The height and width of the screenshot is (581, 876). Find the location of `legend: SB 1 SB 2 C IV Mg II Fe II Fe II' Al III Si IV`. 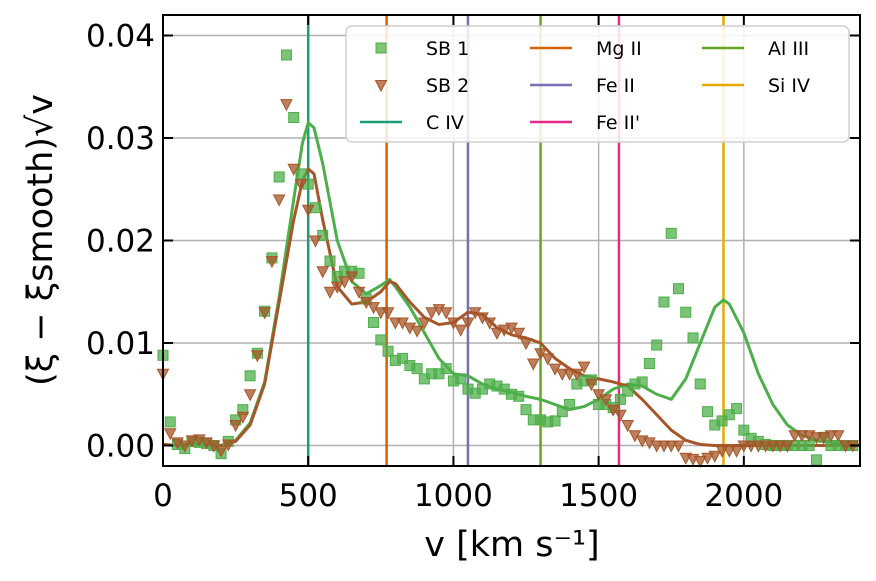

legend: SB 1 SB 2 C IV Mg II Fe II Fe II' Al III Si IV is located at coordinates (597, 84).